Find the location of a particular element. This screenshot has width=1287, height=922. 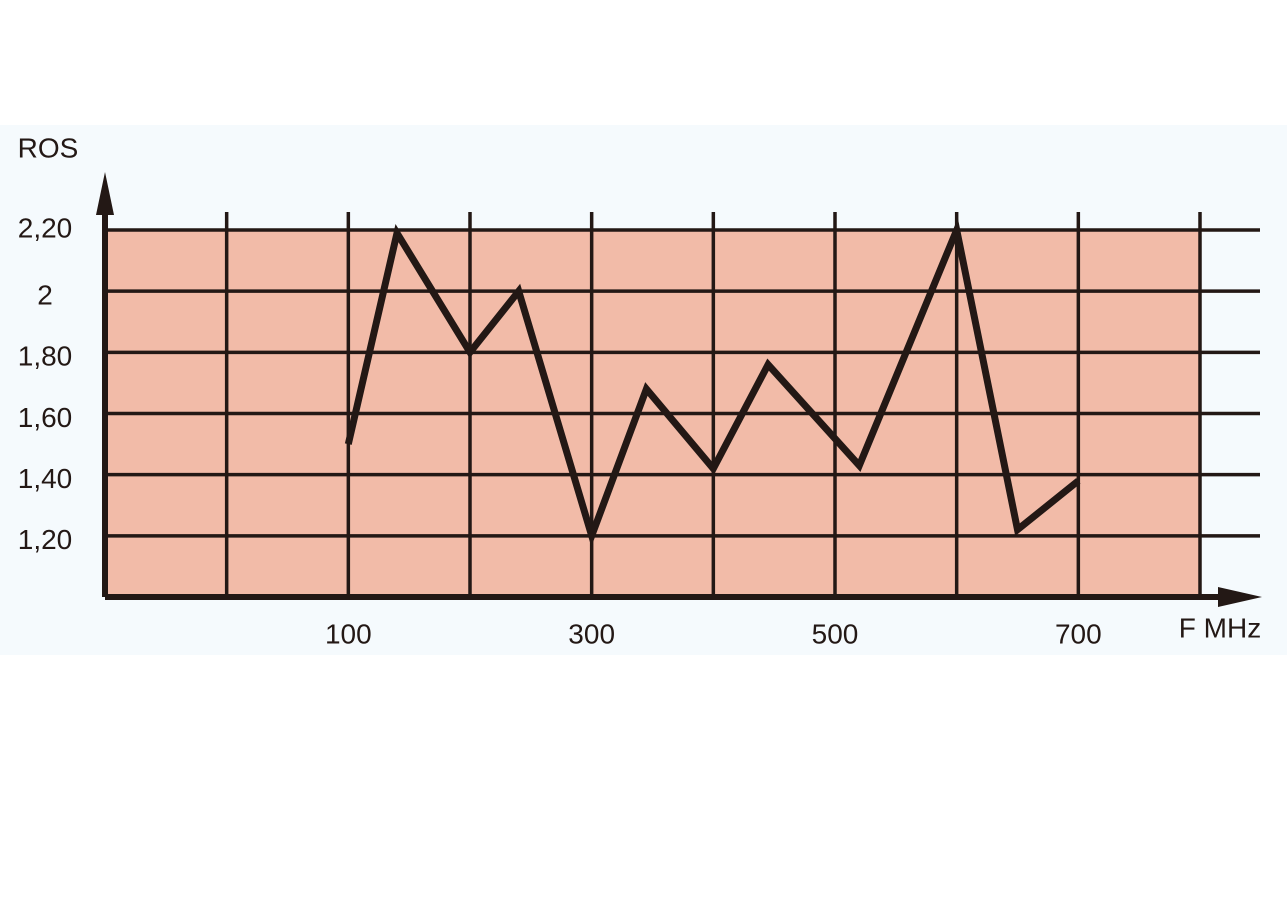

y-tick-label: 1,20 is located at coordinates (45, 539).